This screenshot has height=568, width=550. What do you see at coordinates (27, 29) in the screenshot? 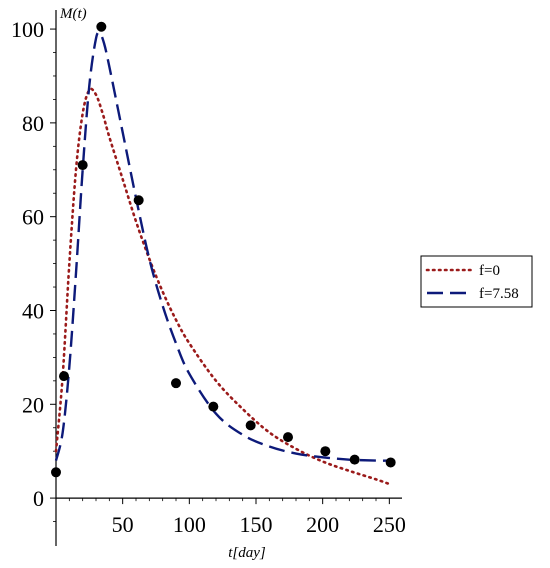
I see `y-tick-label: 100` at bounding box center [27, 29].